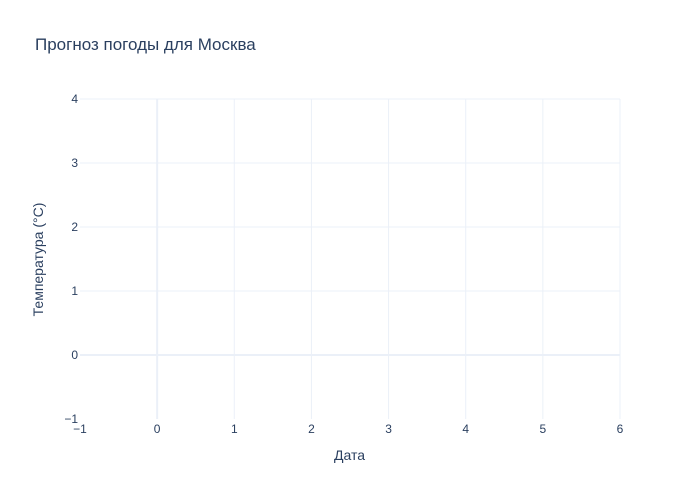  Describe the element at coordinates (74, 99) in the screenshot. I see `y-tick-label: 4` at that location.